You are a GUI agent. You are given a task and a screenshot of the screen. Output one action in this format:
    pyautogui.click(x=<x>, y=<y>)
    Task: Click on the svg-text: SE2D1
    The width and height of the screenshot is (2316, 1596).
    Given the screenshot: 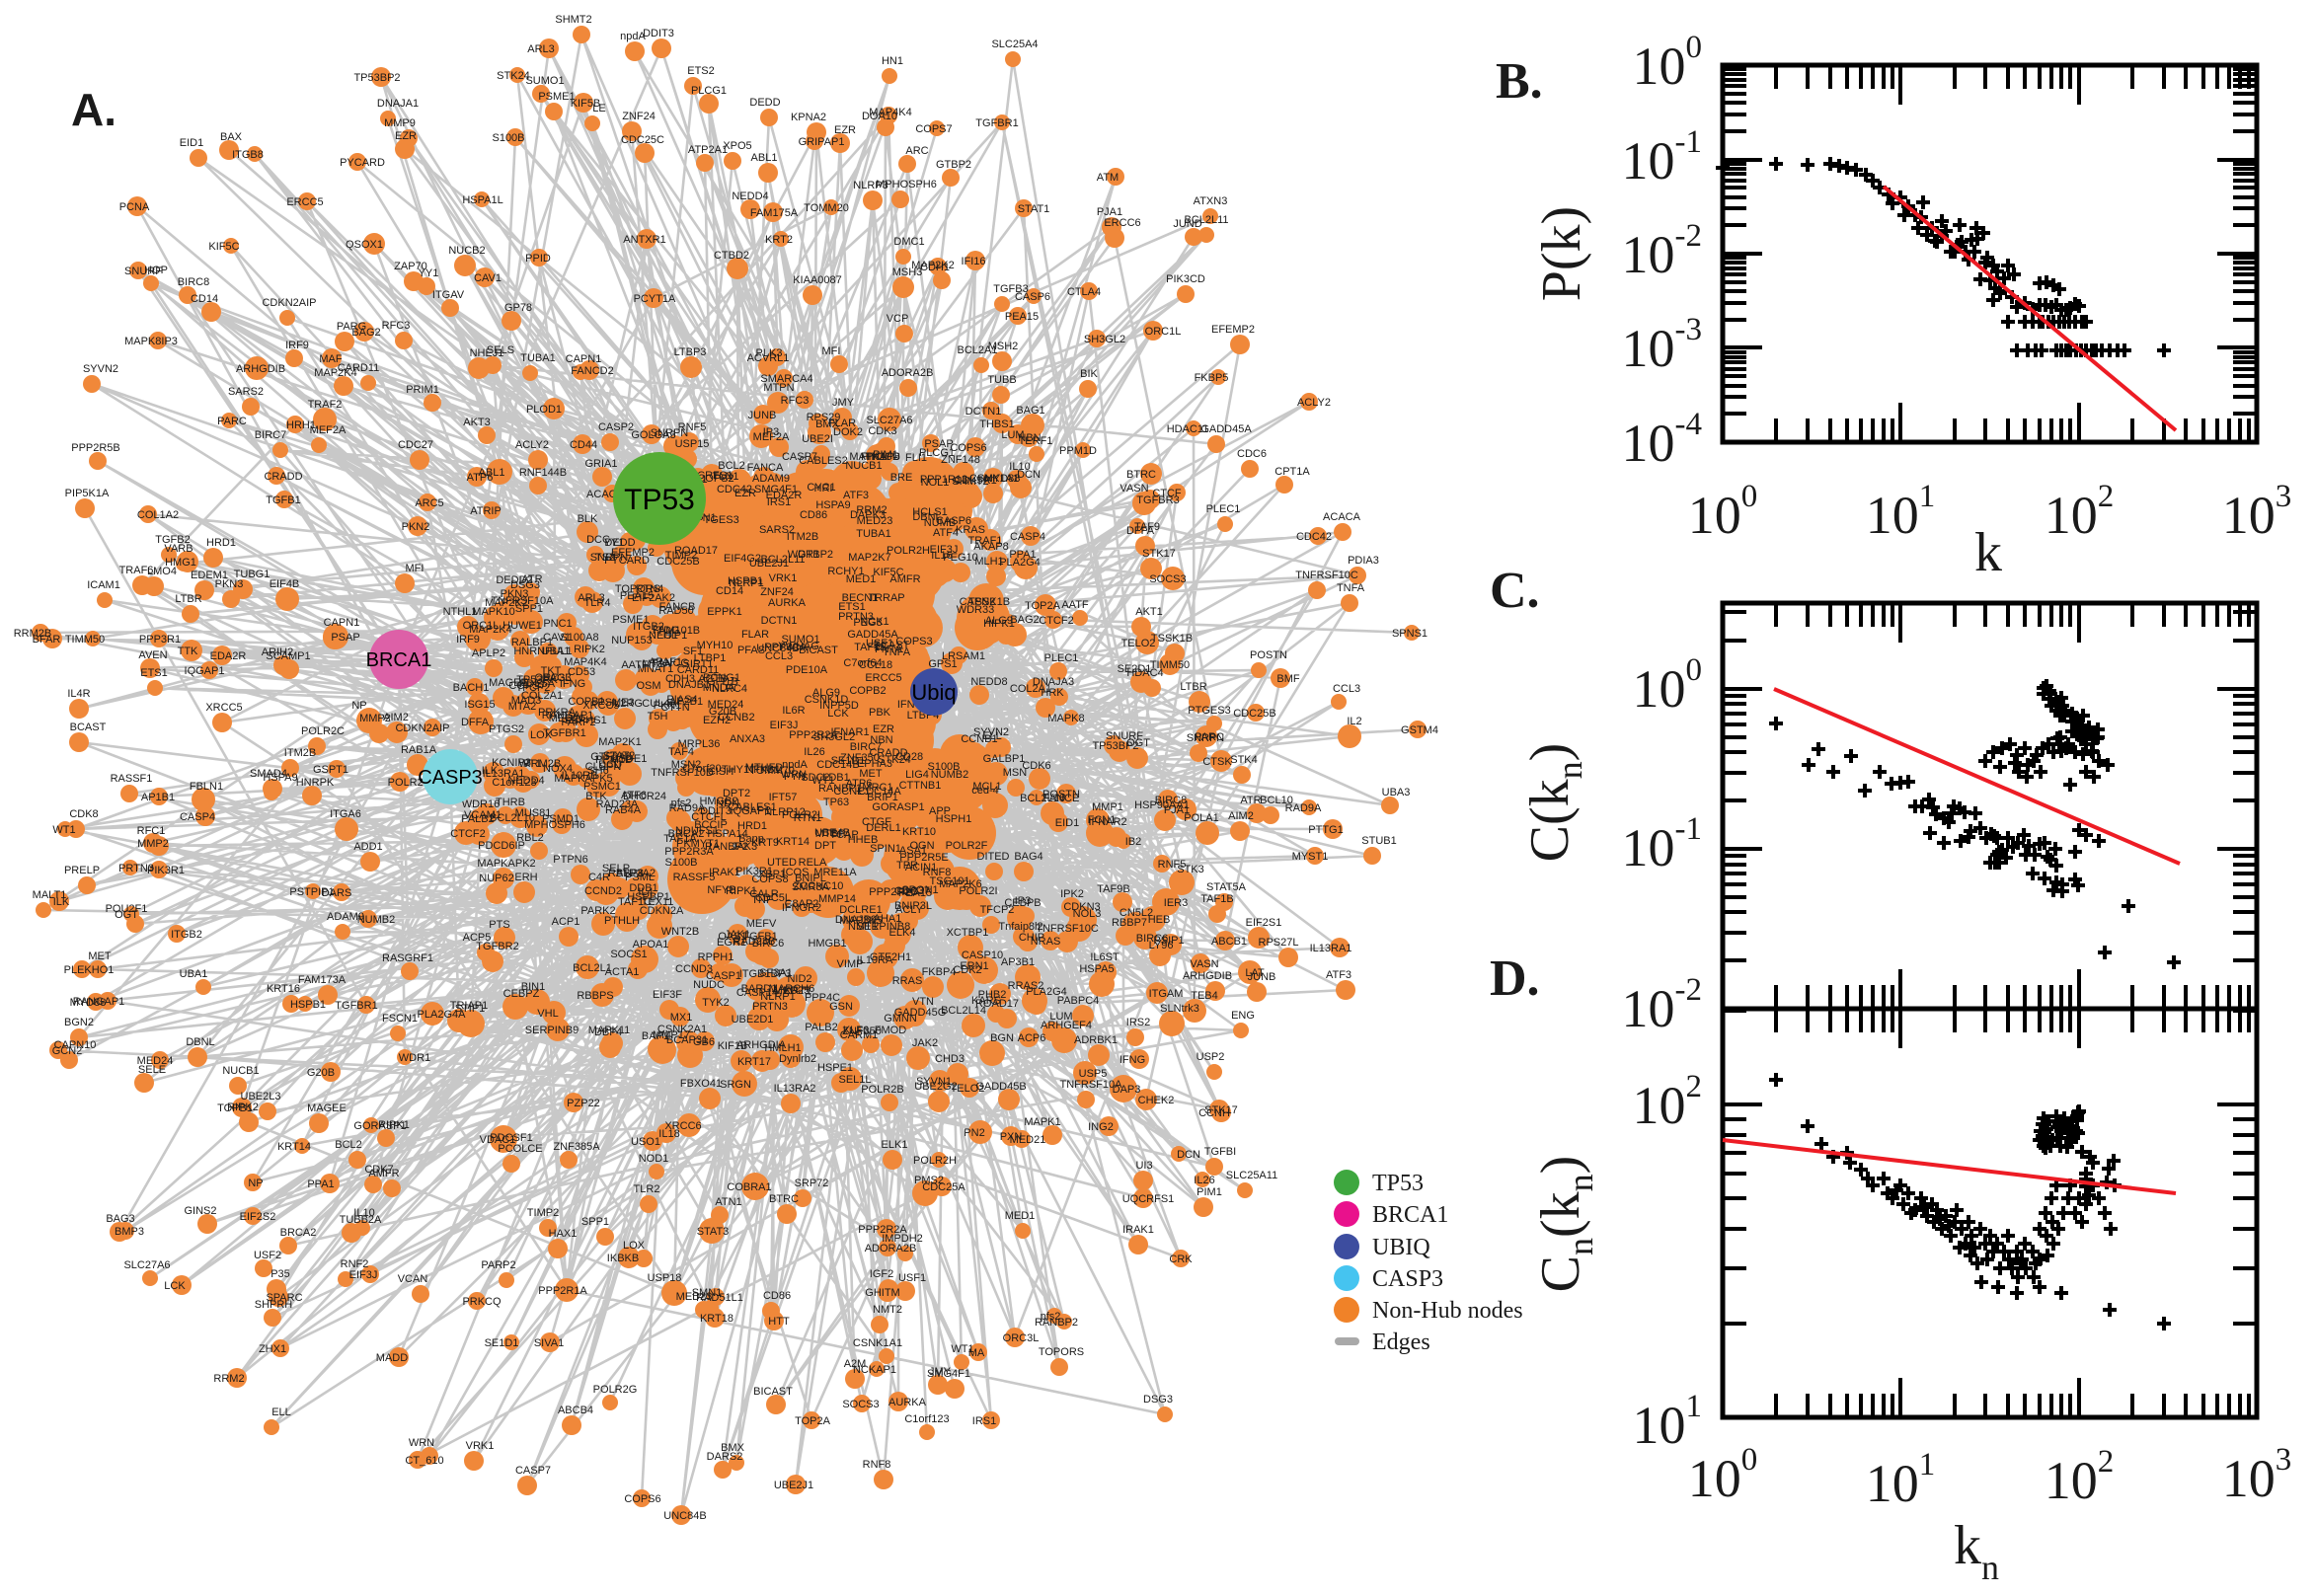 What is the action you would take?
    pyautogui.click(x=1135, y=669)
    